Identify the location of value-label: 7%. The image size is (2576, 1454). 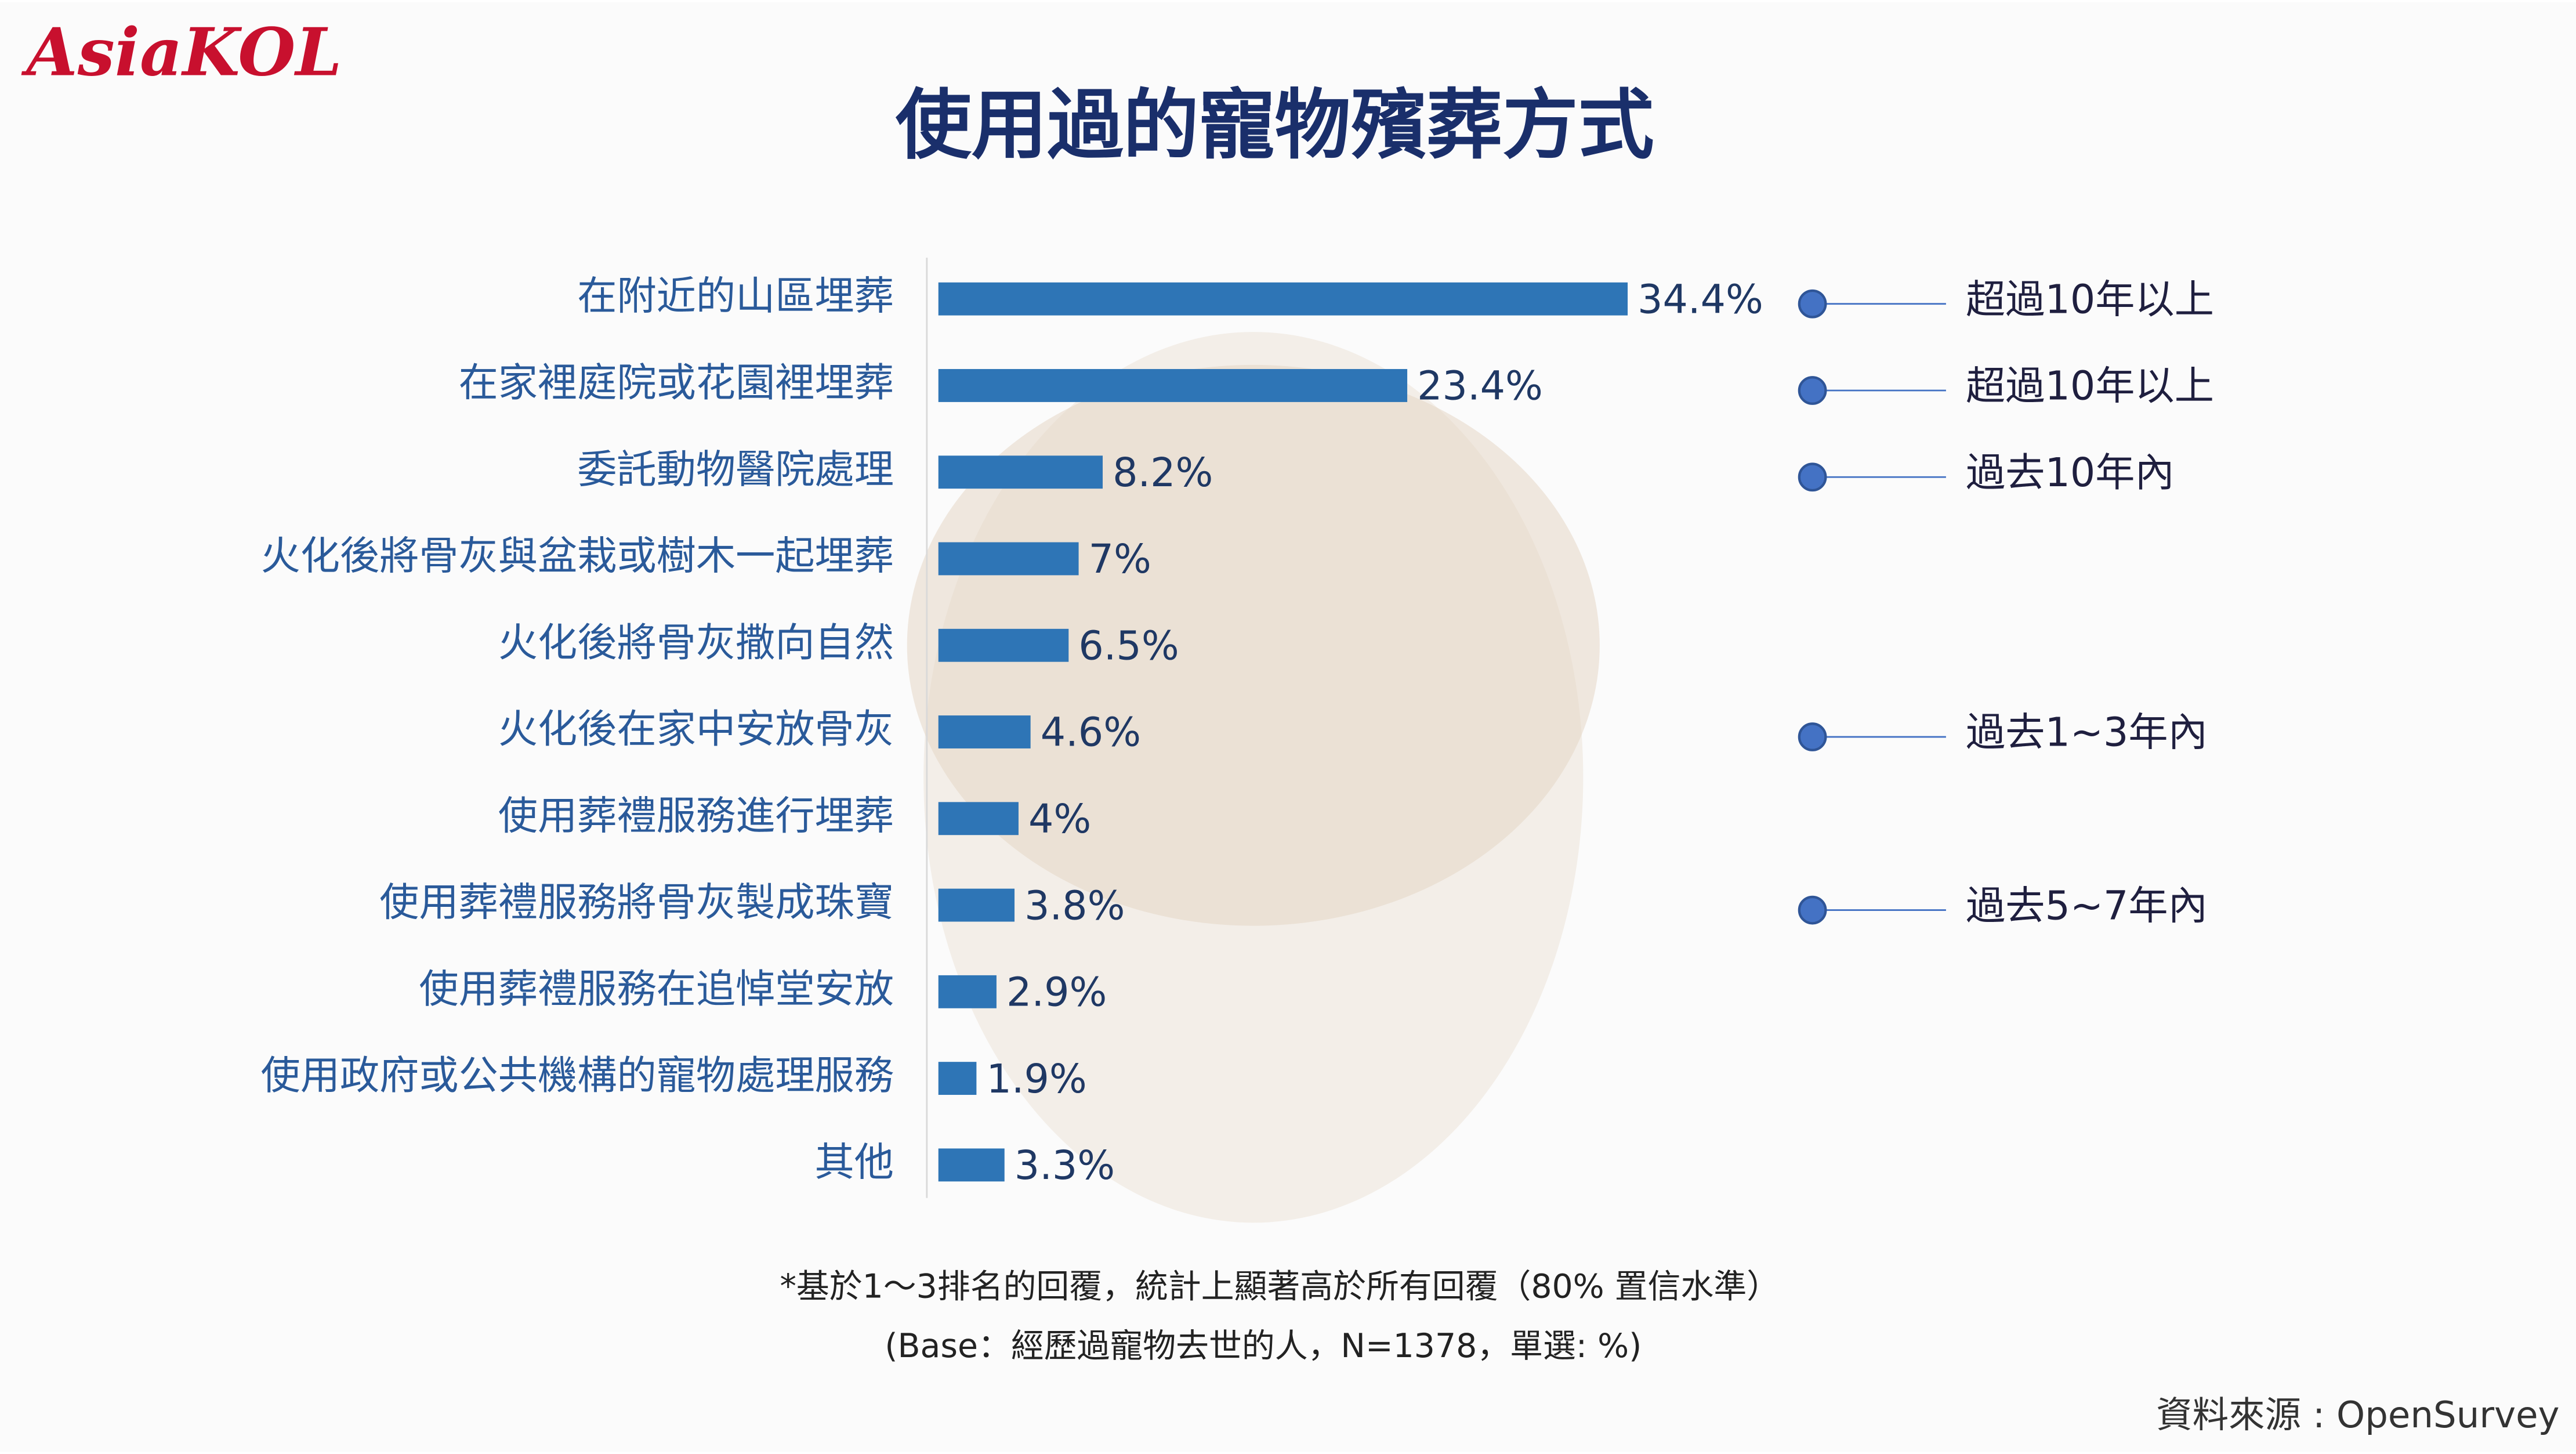
(1120, 560).